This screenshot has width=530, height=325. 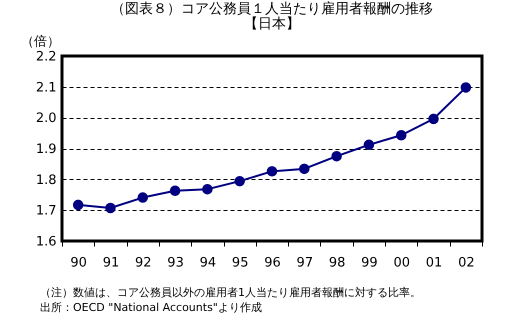 What do you see at coordinates (208, 263) in the screenshot?
I see `x-tick-label: 94` at bounding box center [208, 263].